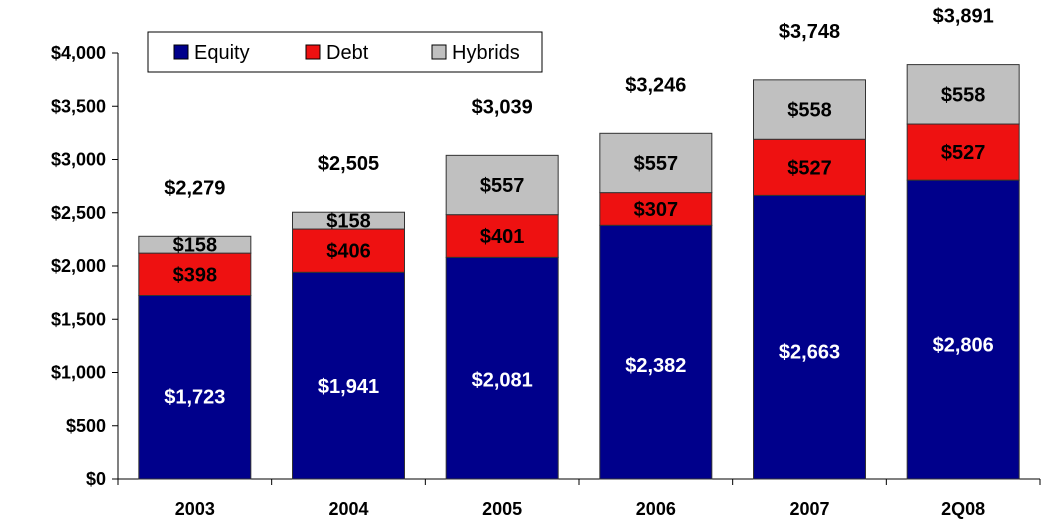 This screenshot has height=527, width=1048. I want to click on data-label-debt: $398, so click(195, 275).